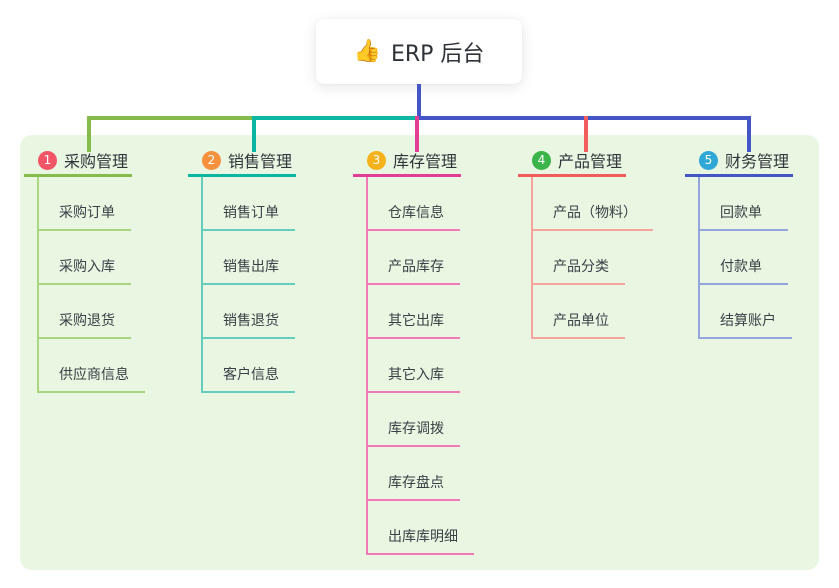 This screenshot has height=588, width=839. Describe the element at coordinates (414, 420) in the screenshot. I see `mindmap-node: 库存调拨` at that location.